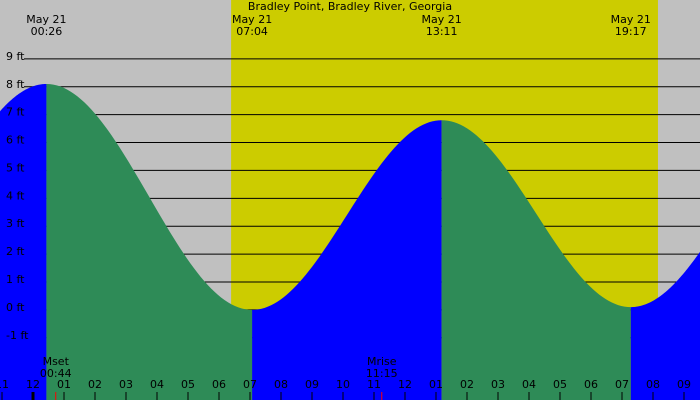 This screenshot has width=700, height=400. I want to click on y-tick-label: 9 ft, so click(15, 56).